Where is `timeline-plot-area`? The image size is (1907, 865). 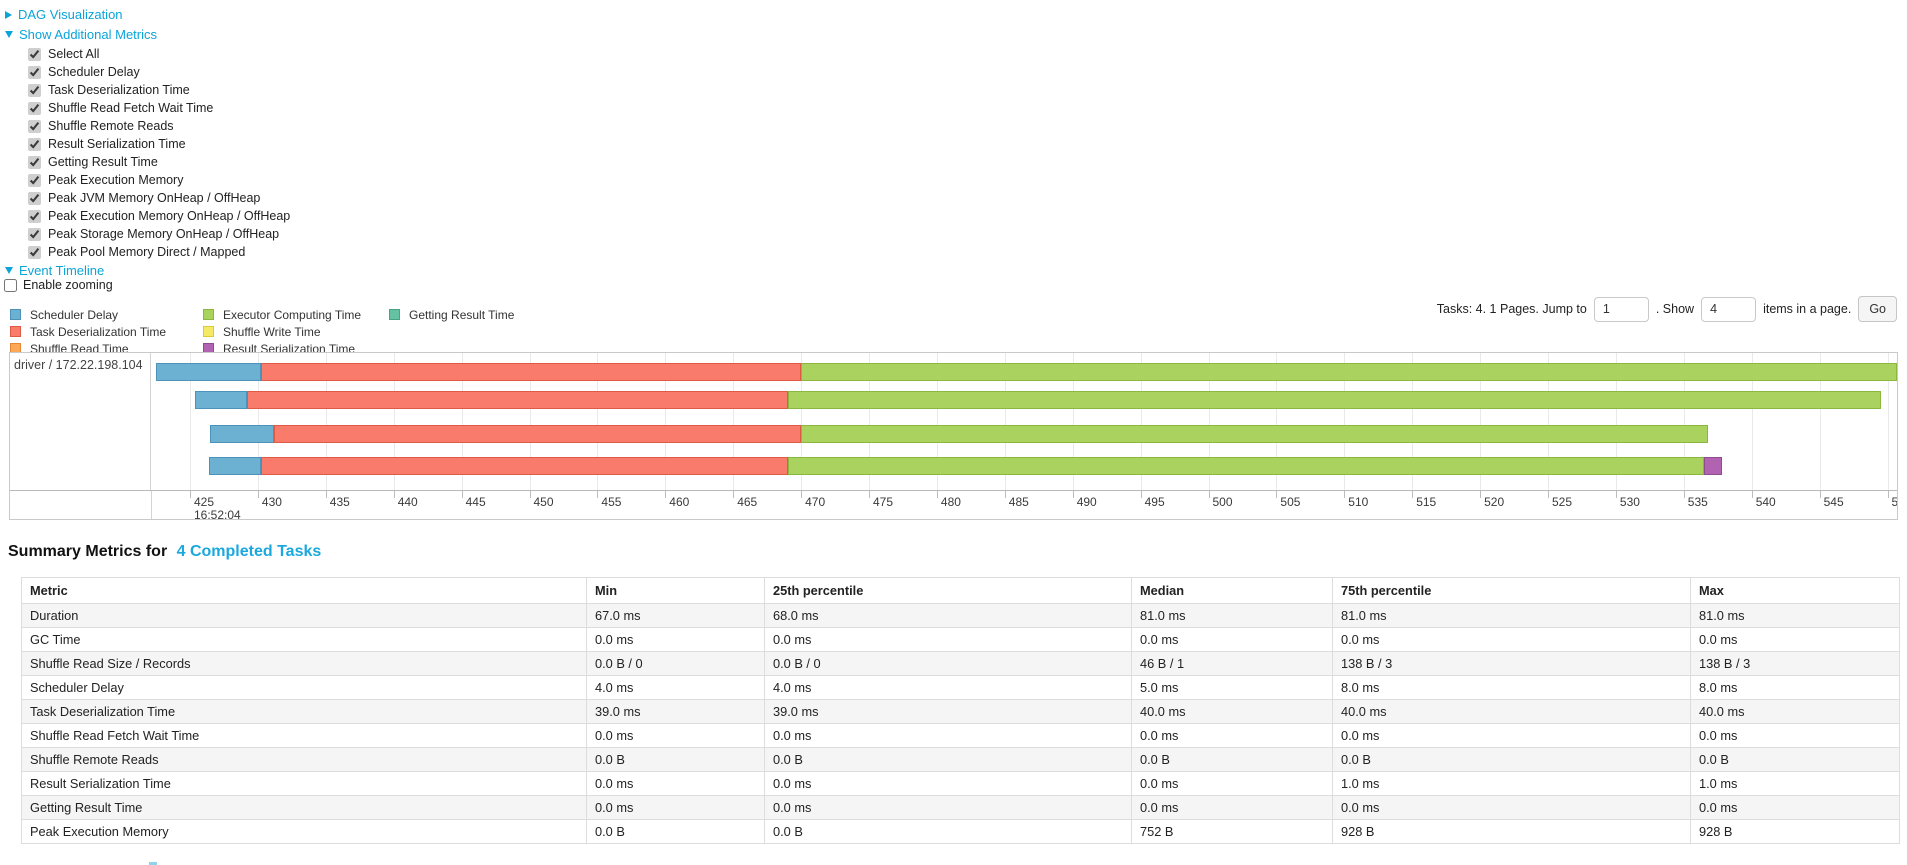 timeline-plot-area is located at coordinates (1024, 421).